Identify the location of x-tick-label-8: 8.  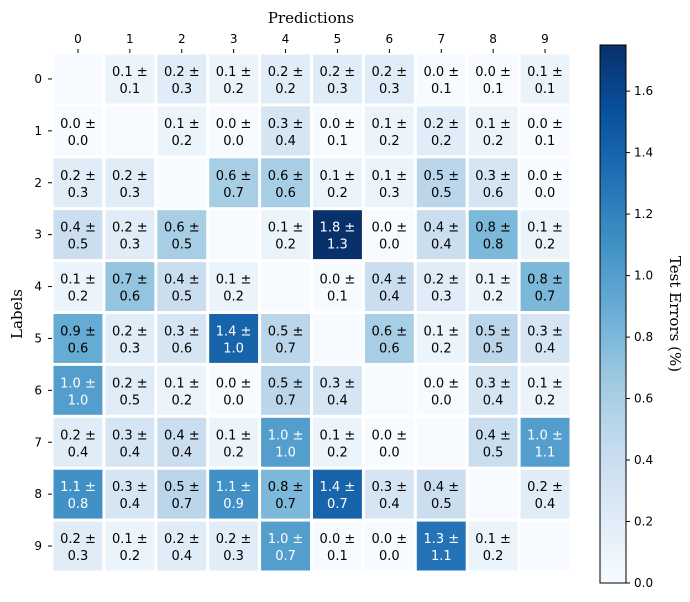
(493, 39).